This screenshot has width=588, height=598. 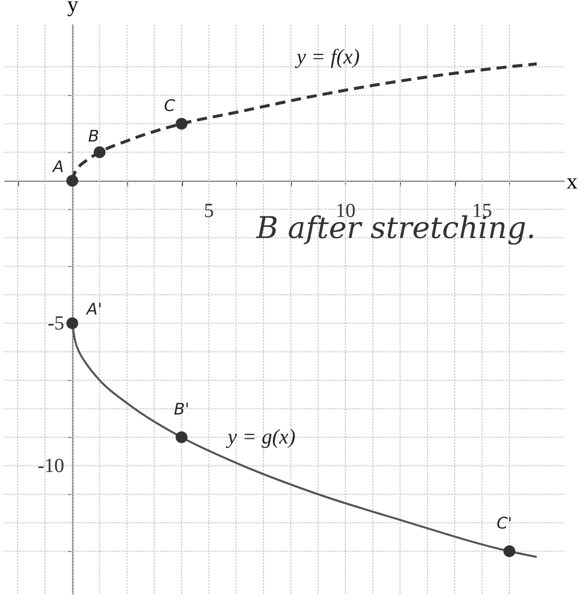 What do you see at coordinates (94, 308) in the screenshot?
I see `annotation: A'` at bounding box center [94, 308].